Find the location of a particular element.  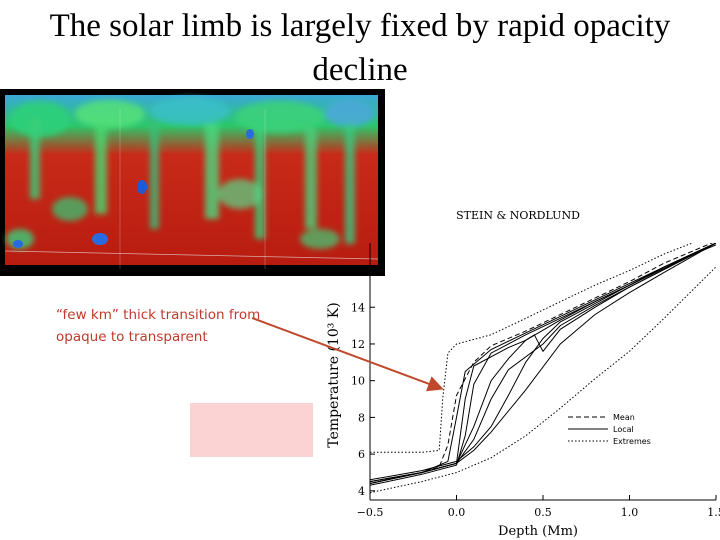

x-tick-label: 0.5 is located at coordinates (543, 512).